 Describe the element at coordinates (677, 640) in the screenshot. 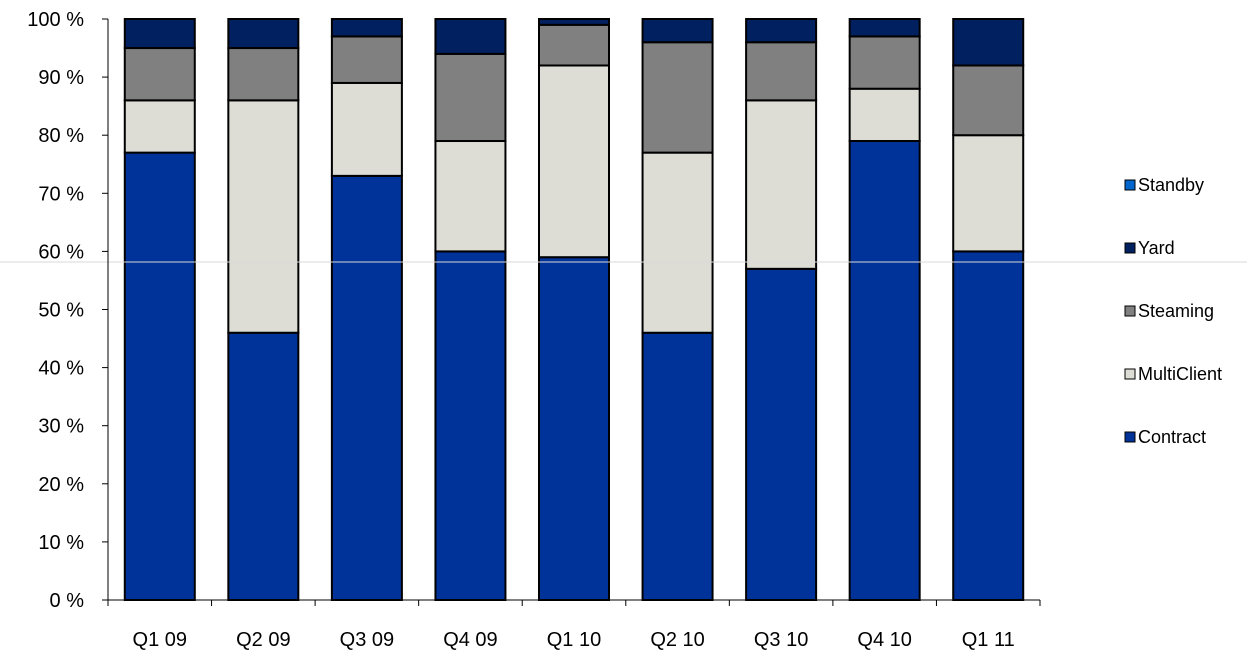

I see `x-tick-label: Q2 10` at that location.